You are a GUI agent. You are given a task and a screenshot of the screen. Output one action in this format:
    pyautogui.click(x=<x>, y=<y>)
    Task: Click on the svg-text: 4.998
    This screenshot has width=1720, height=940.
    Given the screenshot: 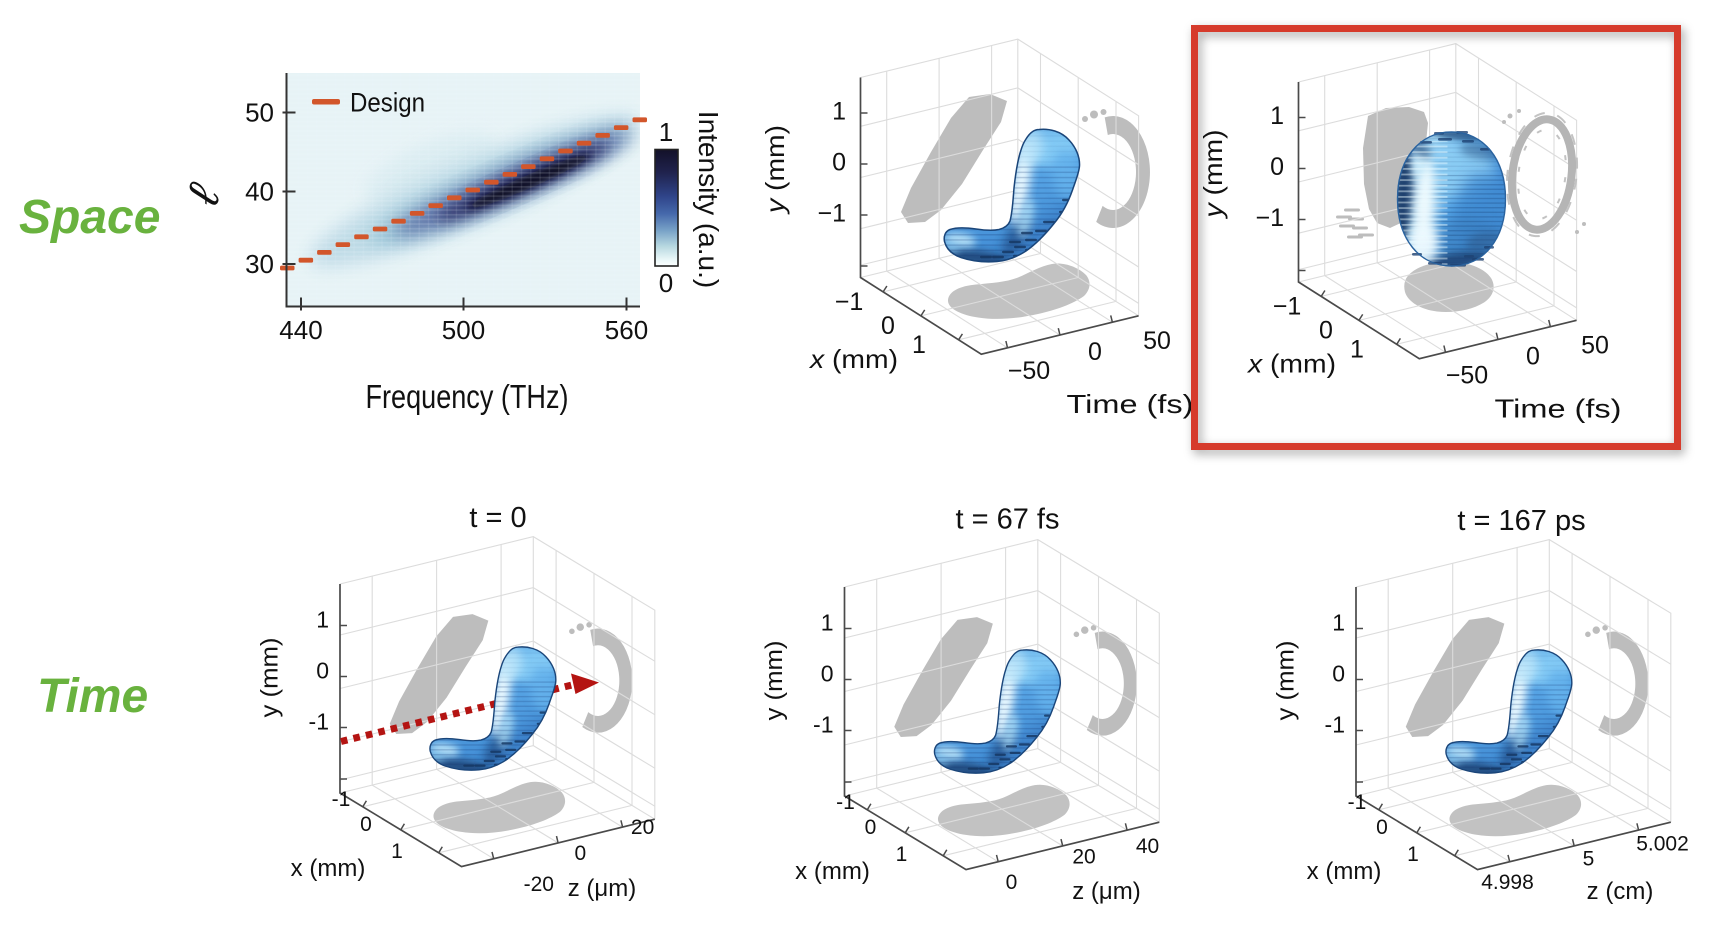 What is the action you would take?
    pyautogui.click(x=1507, y=882)
    